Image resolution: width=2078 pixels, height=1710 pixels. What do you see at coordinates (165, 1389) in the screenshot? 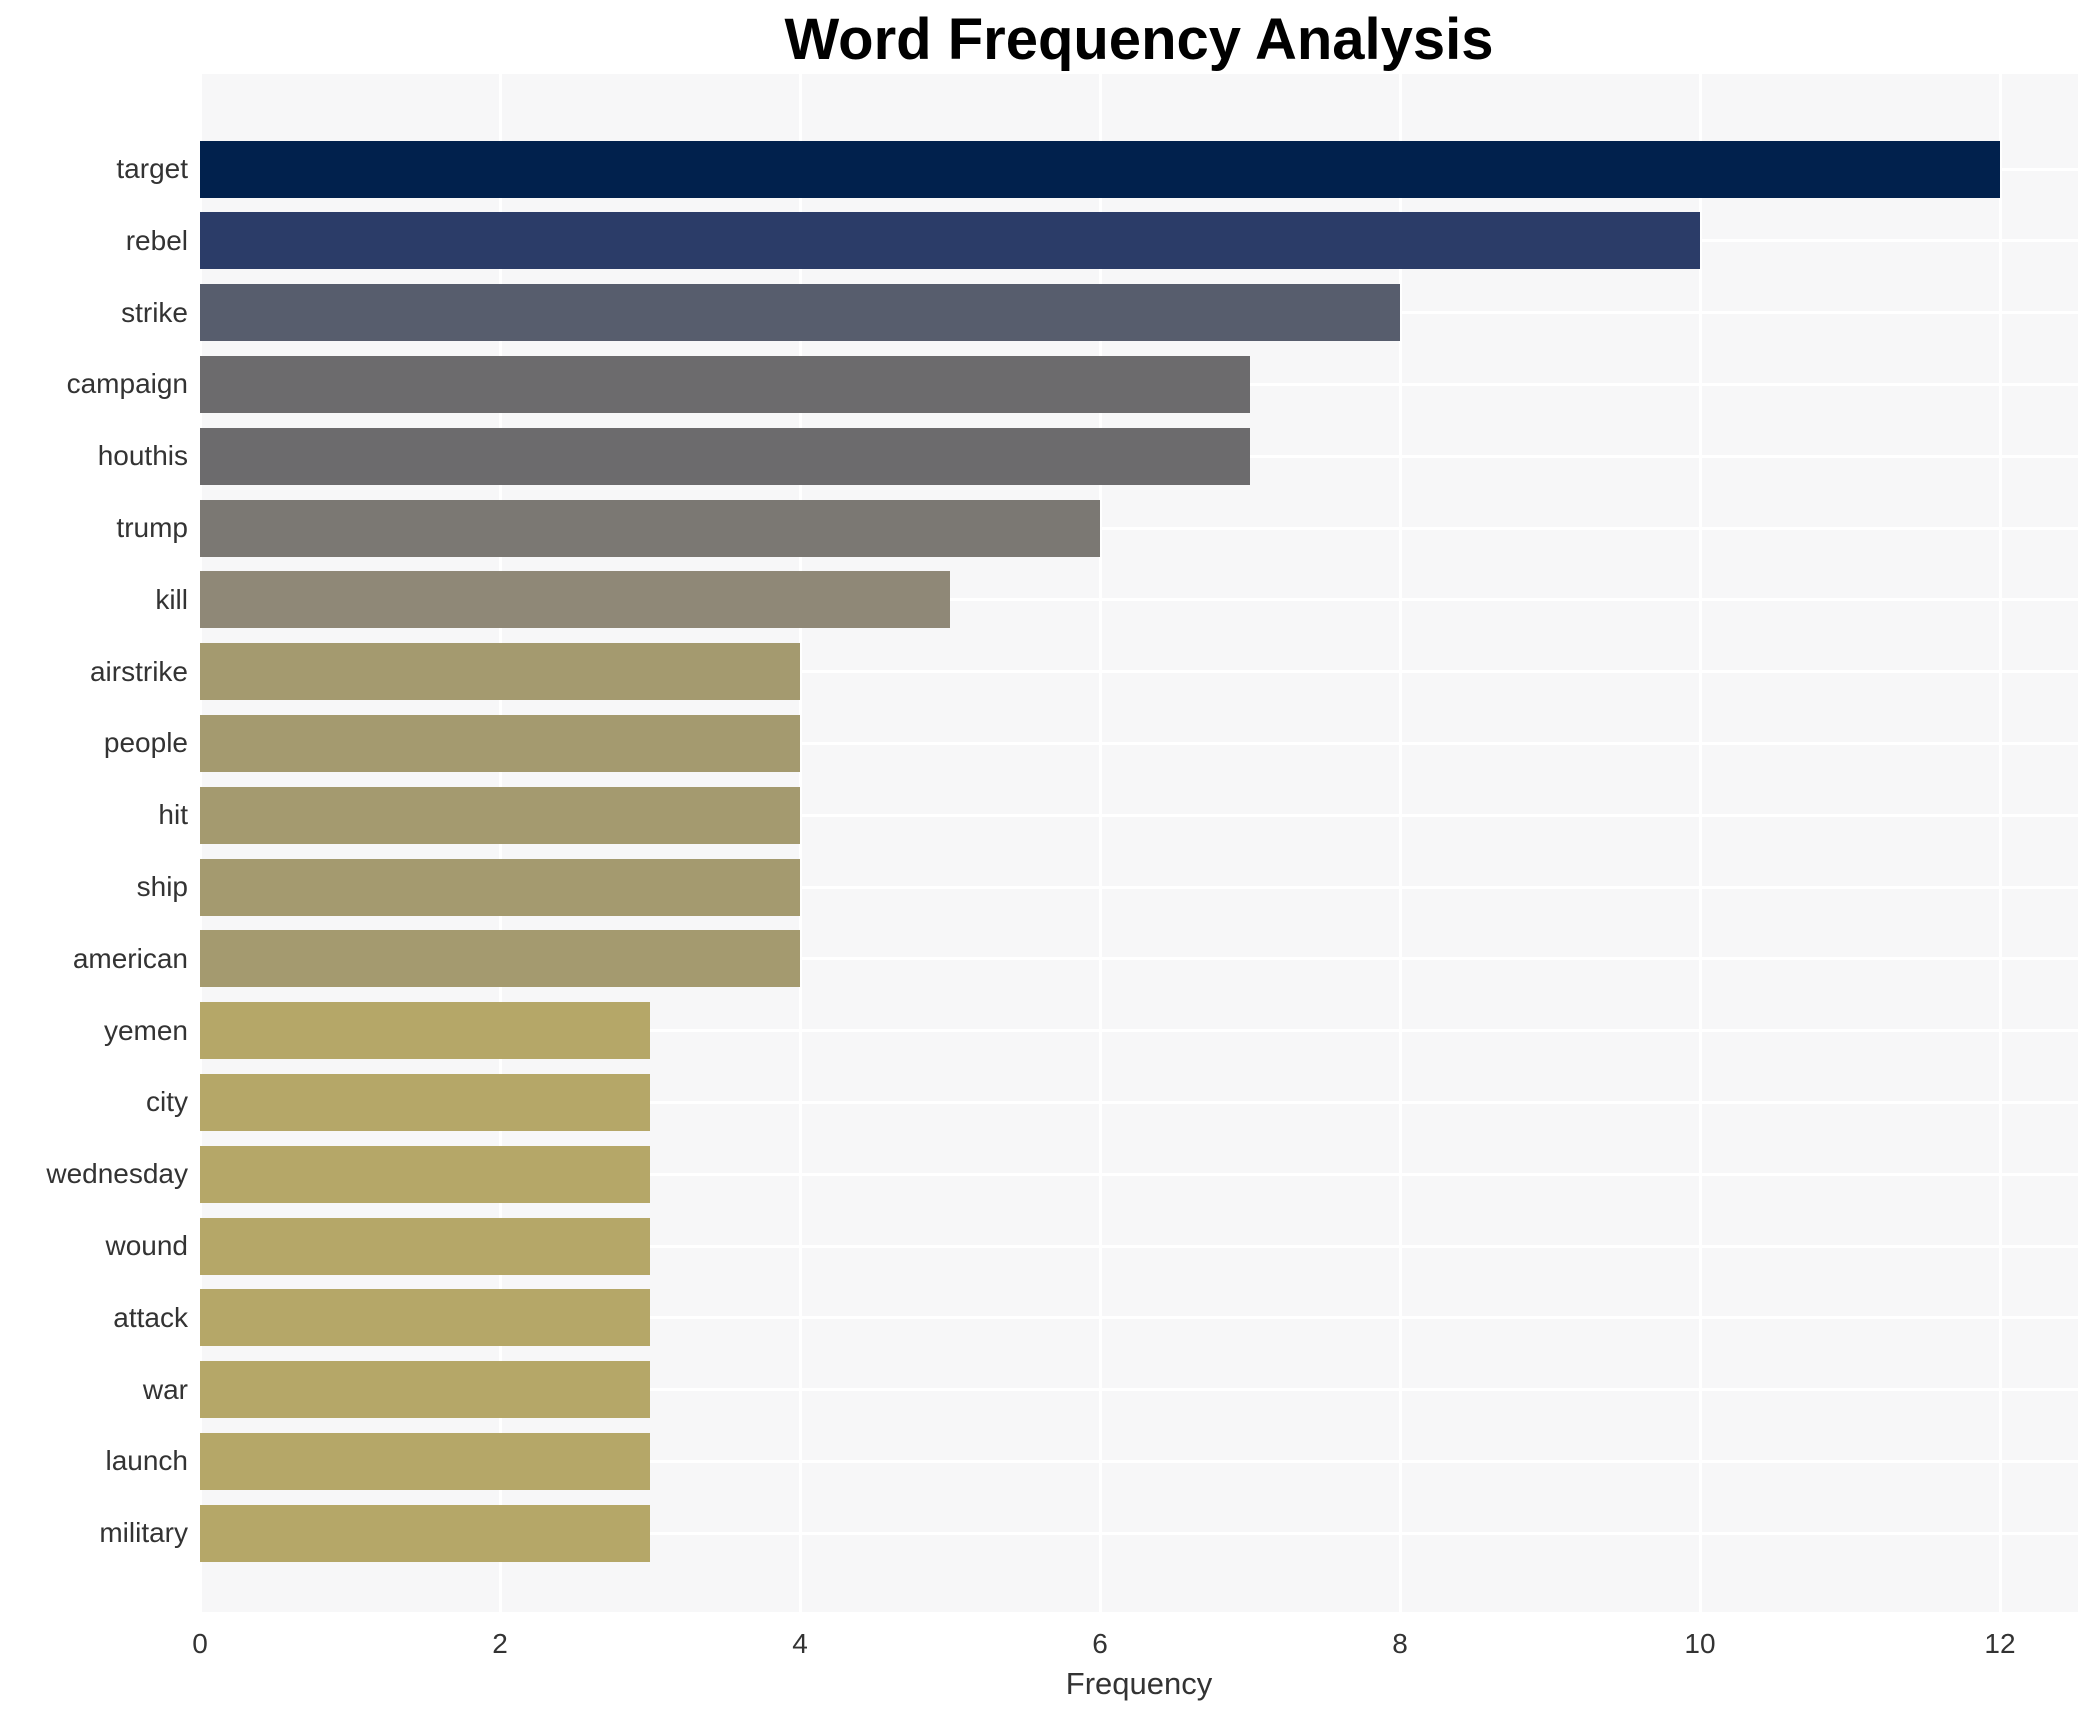
I see `y-tick-label: war` at bounding box center [165, 1389].